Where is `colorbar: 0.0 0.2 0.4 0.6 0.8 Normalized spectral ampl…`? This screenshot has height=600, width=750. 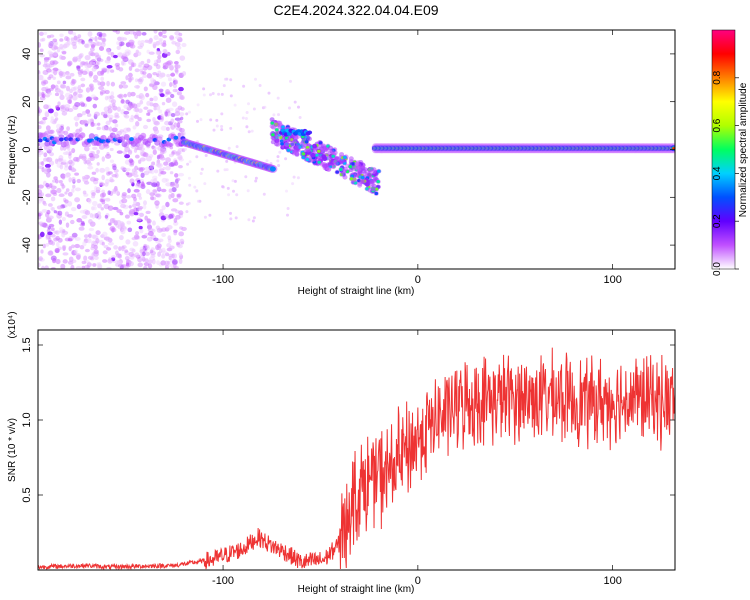
colorbar: 0.0 0.2 0.4 0.6 0.8 Normalized spectral ampl… is located at coordinates (730, 152).